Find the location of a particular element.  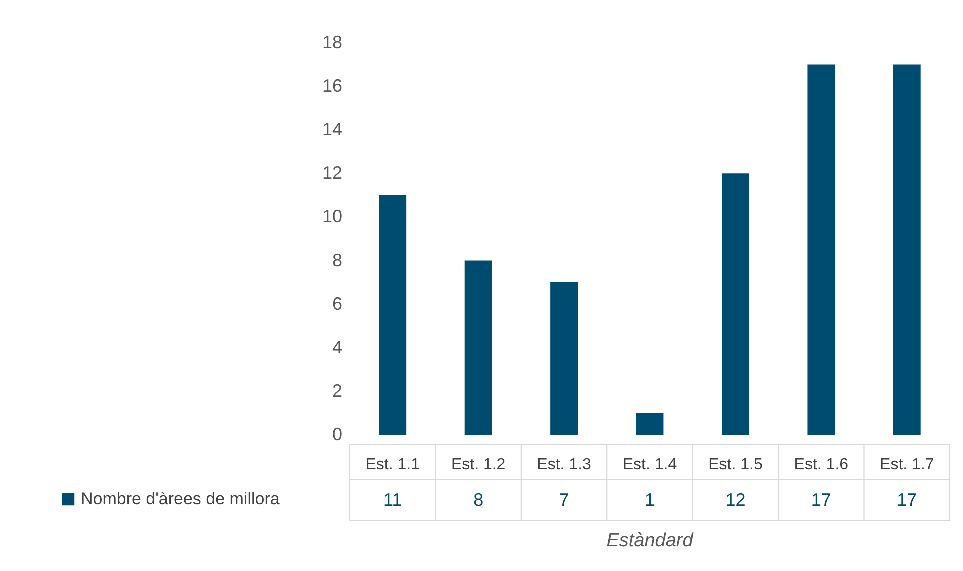

y-tick-label: 16 is located at coordinates (332, 86).